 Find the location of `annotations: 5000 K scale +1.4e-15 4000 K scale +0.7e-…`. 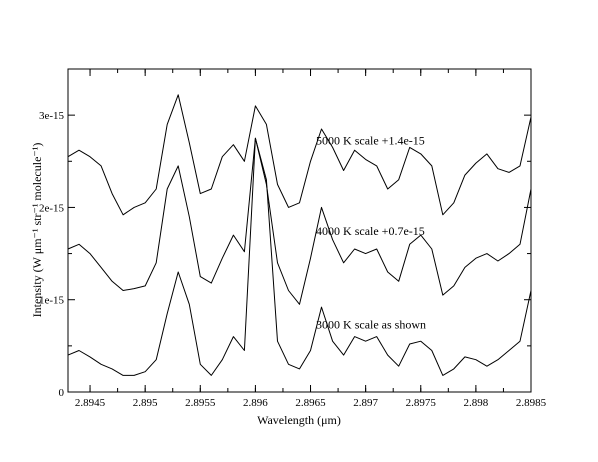

annotations: 5000 K scale +1.4e-15 4000 K scale +0.7e-… is located at coordinates (371, 233).